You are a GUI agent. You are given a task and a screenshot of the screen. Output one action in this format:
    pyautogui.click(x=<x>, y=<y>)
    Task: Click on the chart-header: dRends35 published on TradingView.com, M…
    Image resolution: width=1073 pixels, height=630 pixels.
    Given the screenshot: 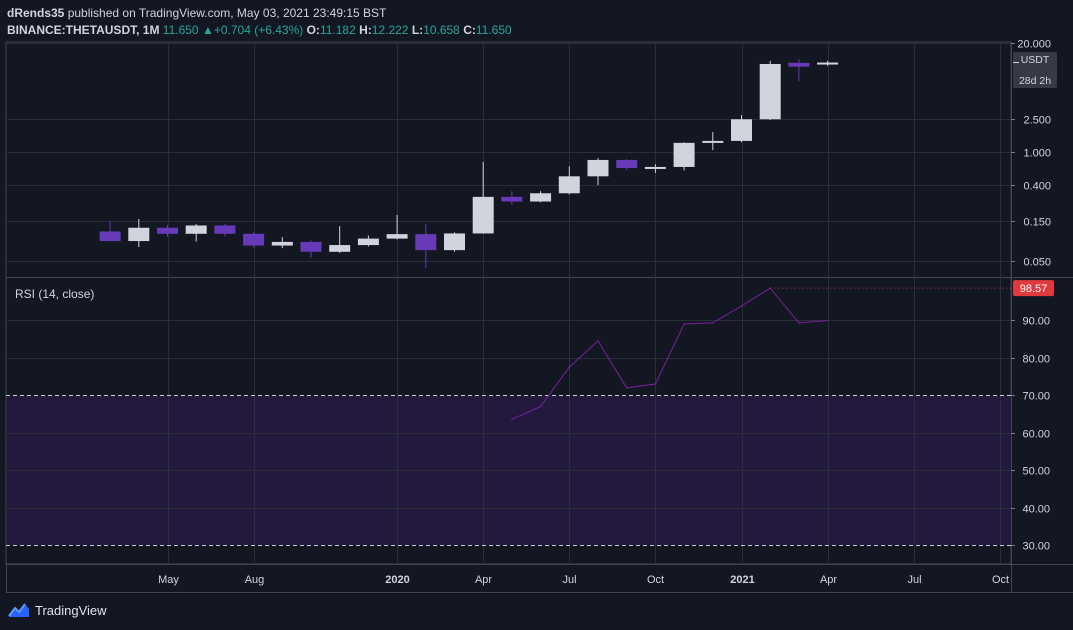 What is the action you would take?
    pyautogui.click(x=259, y=22)
    